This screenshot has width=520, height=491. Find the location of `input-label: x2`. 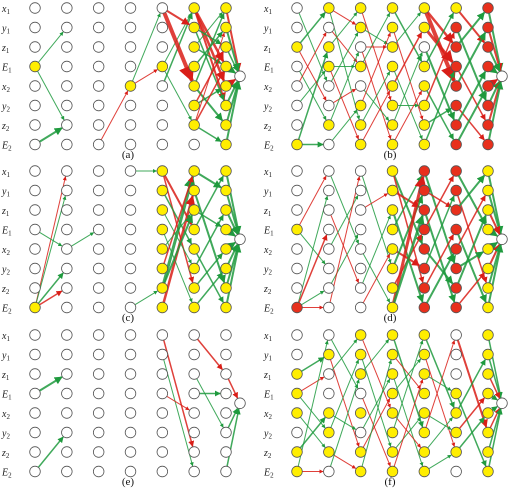

input-label: x2 is located at coordinates (5, 415).